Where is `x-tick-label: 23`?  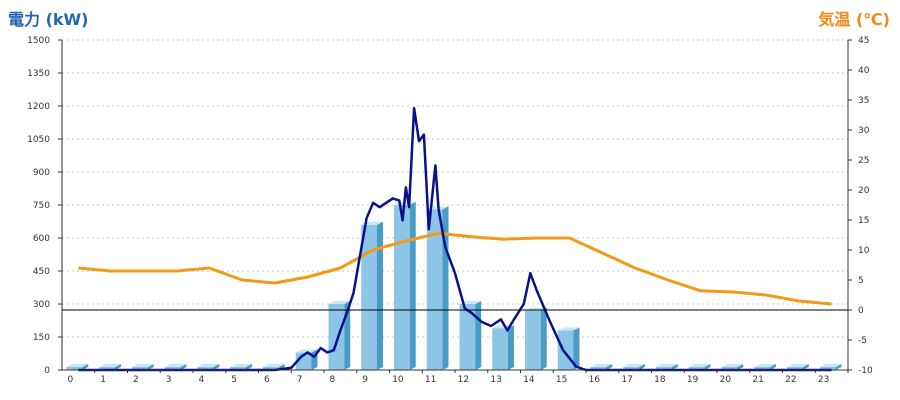
x-tick-label: 23 is located at coordinates (823, 380).